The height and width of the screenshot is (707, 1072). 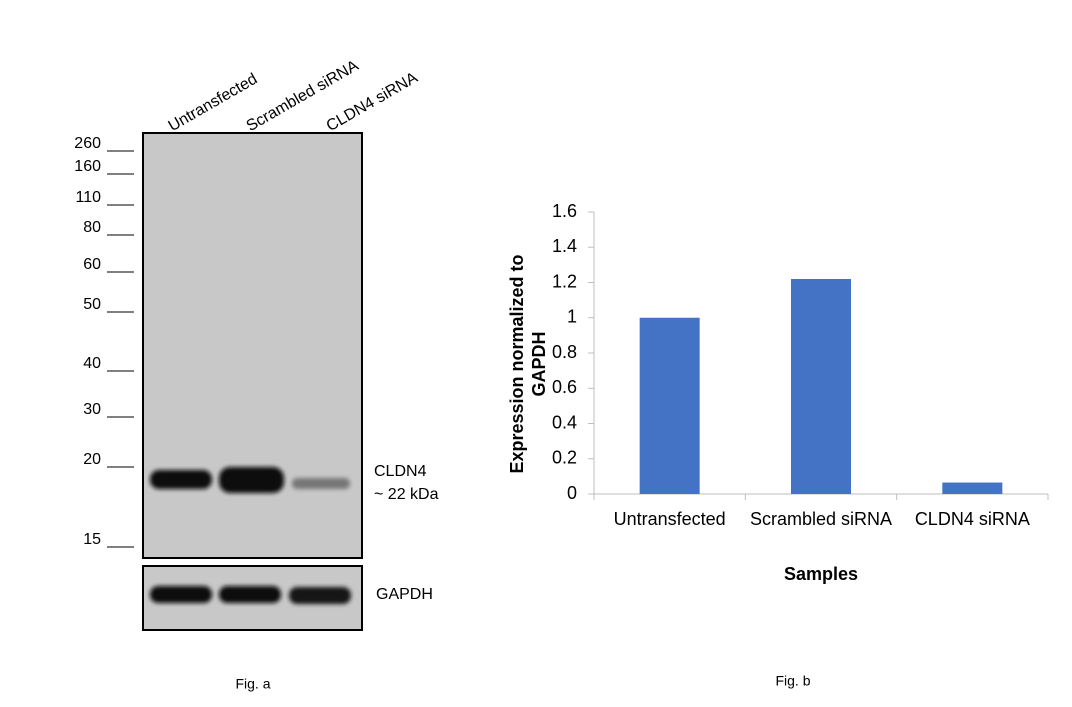 What do you see at coordinates (564, 281) in the screenshot?
I see `y-tick-label: 1.2` at bounding box center [564, 281].